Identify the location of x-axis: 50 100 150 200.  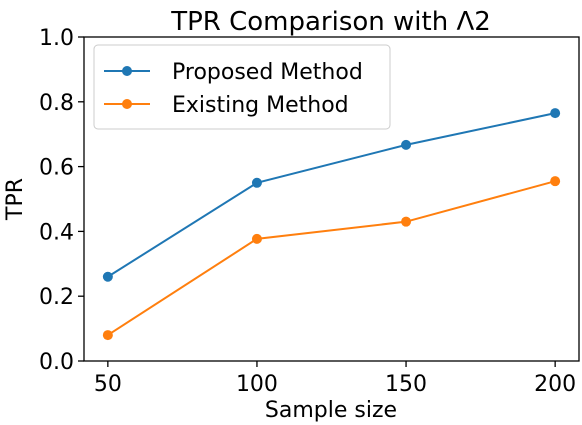
(335, 379).